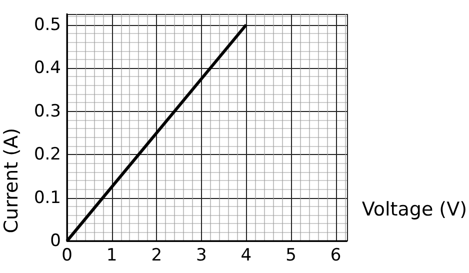  I want to click on y-tick-label: 0.5, so click(47, 24).